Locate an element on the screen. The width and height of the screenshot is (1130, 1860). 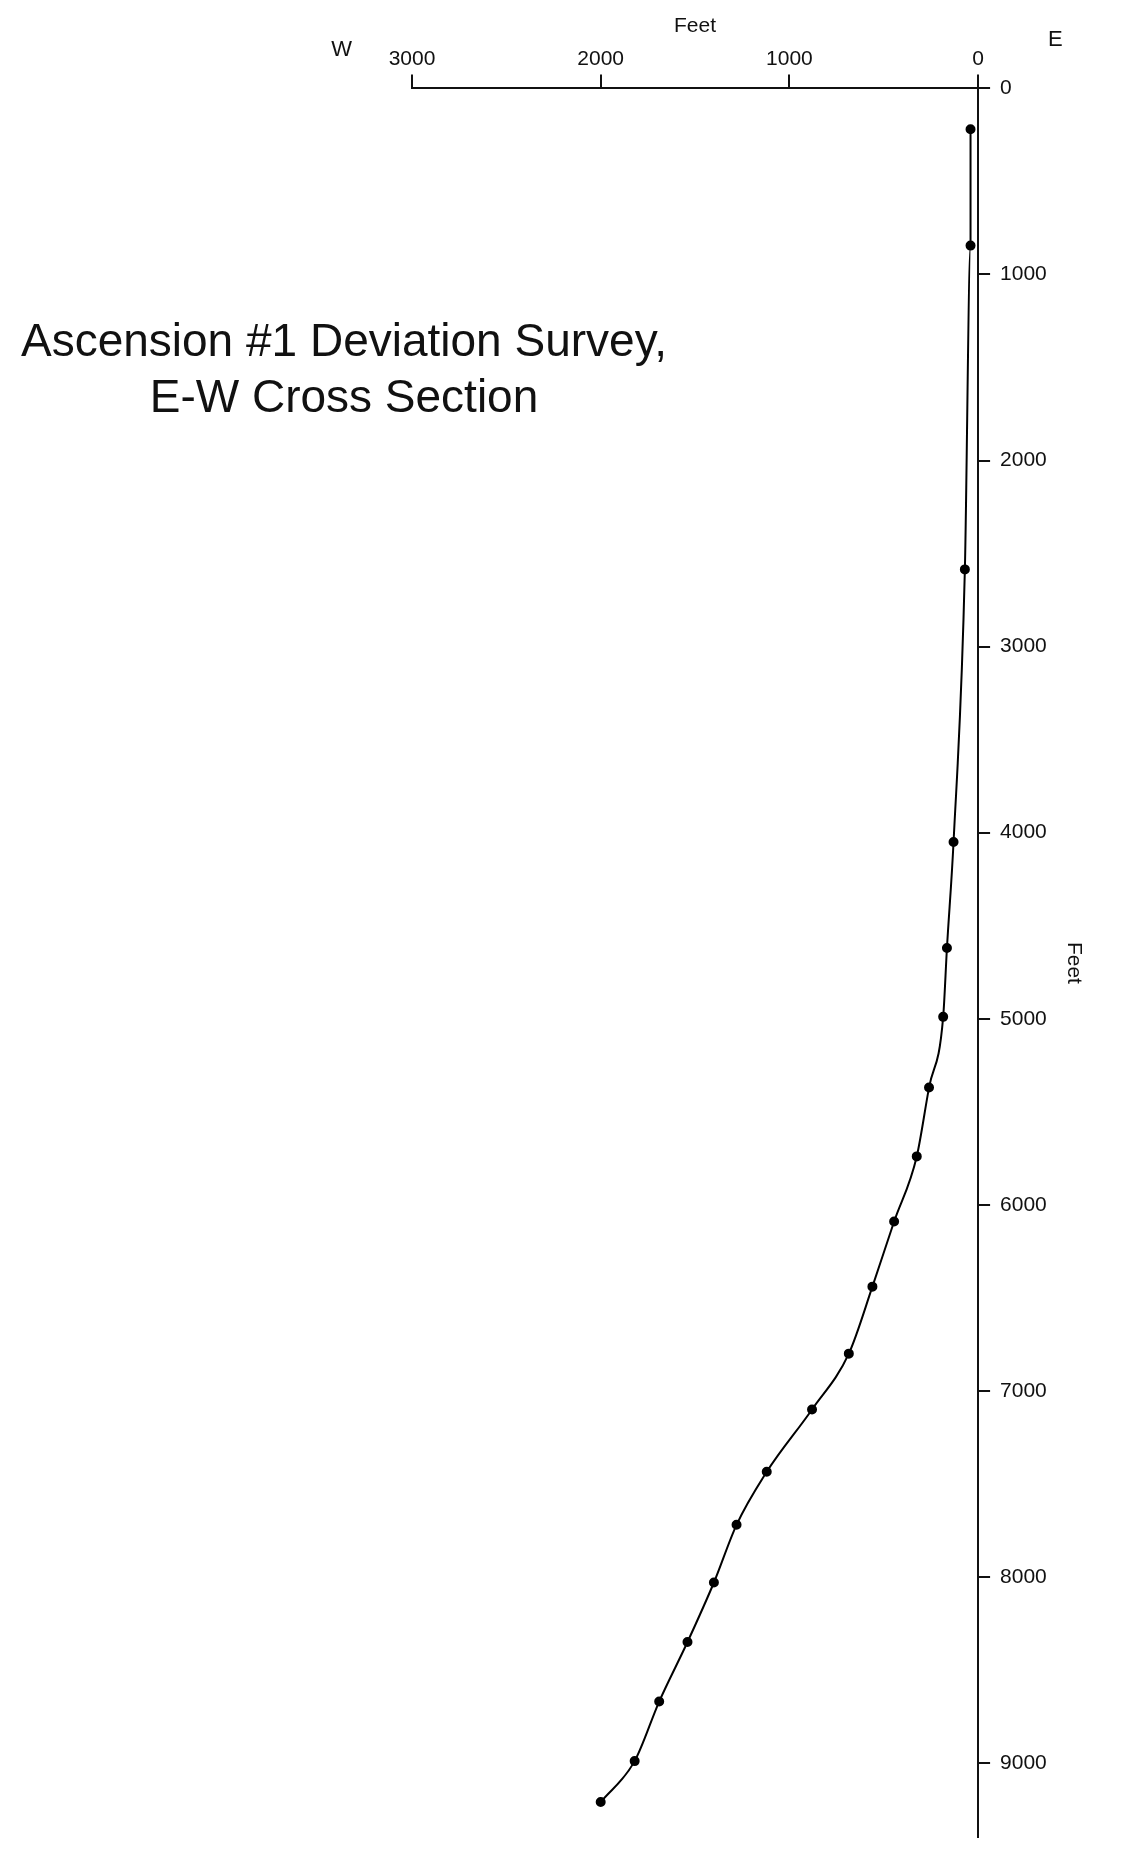
x-tick-label: 0 is located at coordinates (978, 57).